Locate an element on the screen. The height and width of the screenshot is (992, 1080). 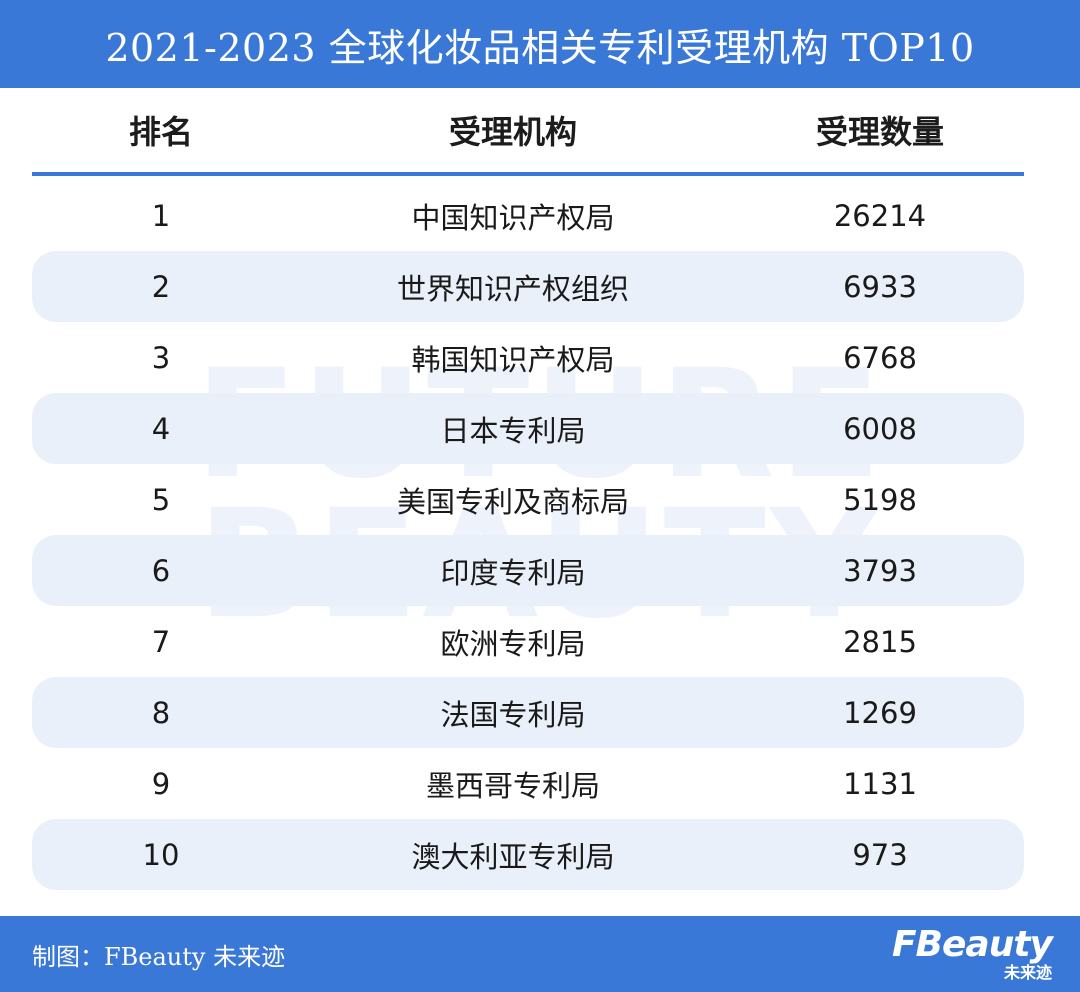
count-cell: 26214 is located at coordinates (880, 215).